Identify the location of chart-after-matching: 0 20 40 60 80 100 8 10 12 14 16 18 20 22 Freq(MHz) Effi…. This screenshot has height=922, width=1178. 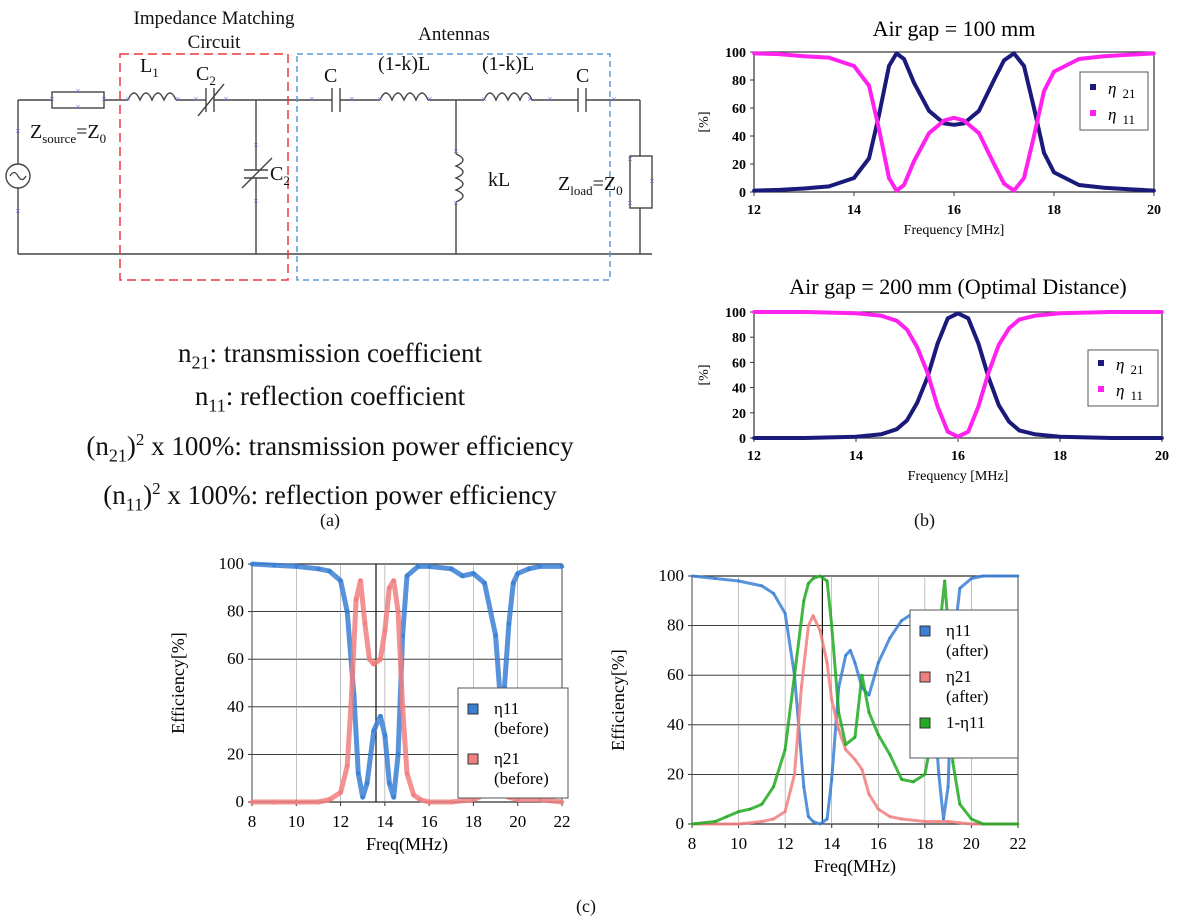
(817, 721).